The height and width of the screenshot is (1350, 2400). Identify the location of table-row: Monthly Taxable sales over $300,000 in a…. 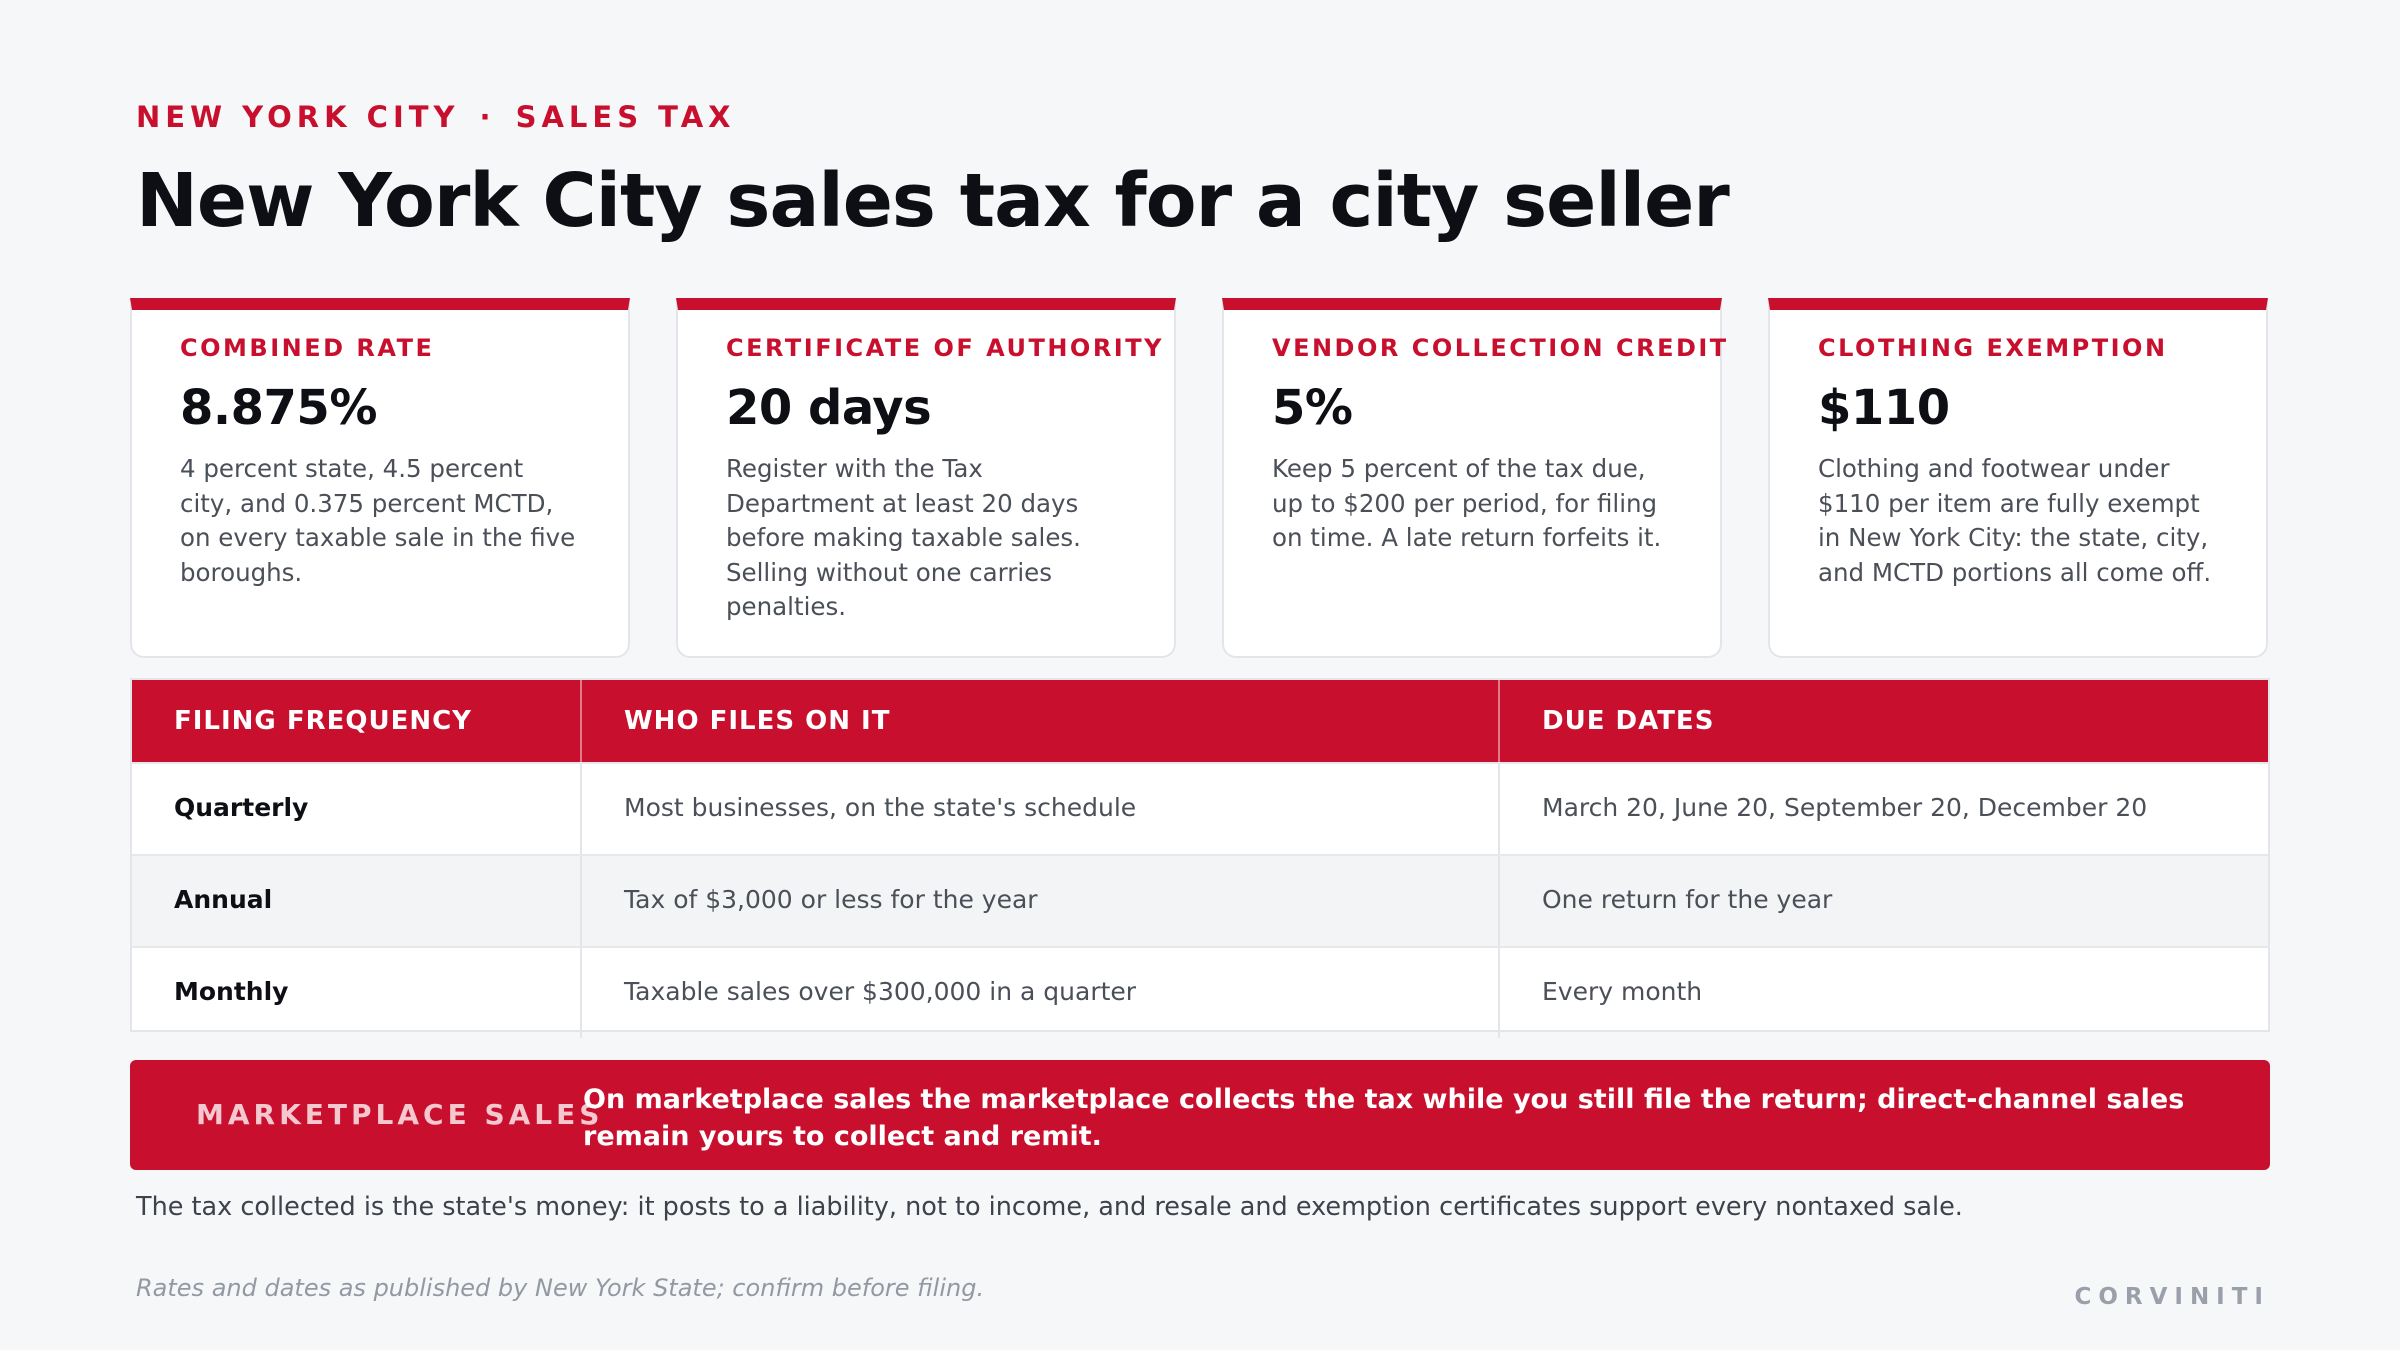
(1200, 992).